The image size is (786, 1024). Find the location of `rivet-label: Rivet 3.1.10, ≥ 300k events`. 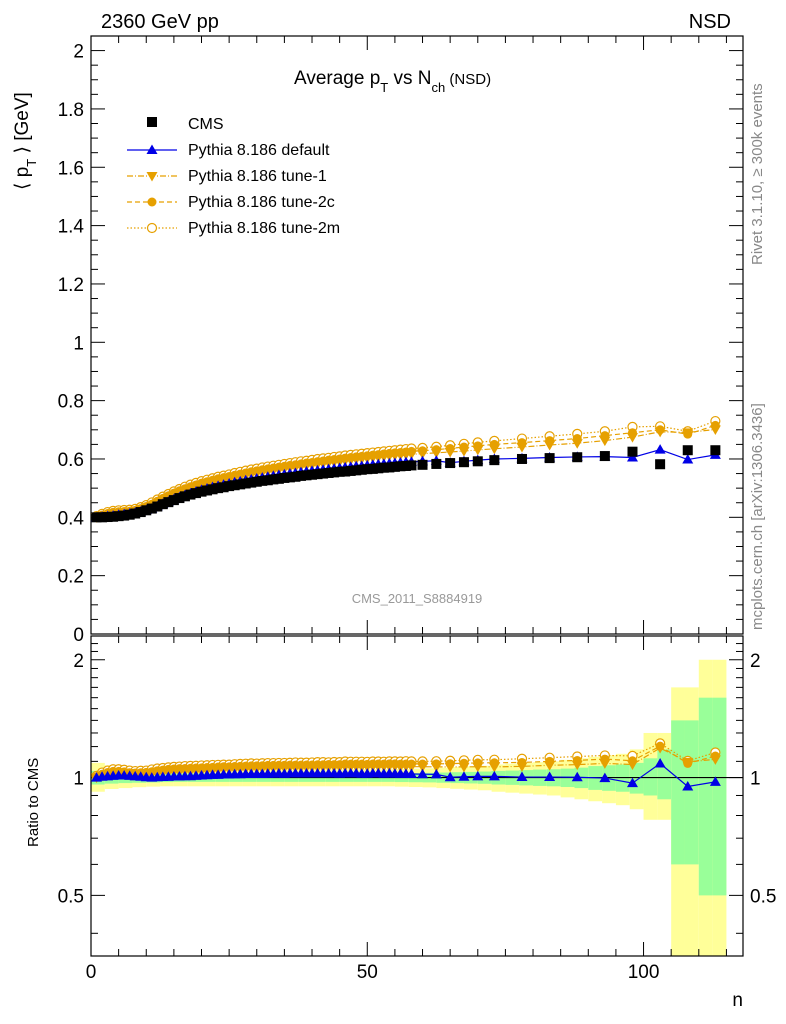

rivet-label: Rivet 3.1.10, ≥ 300k events is located at coordinates (757, 174).